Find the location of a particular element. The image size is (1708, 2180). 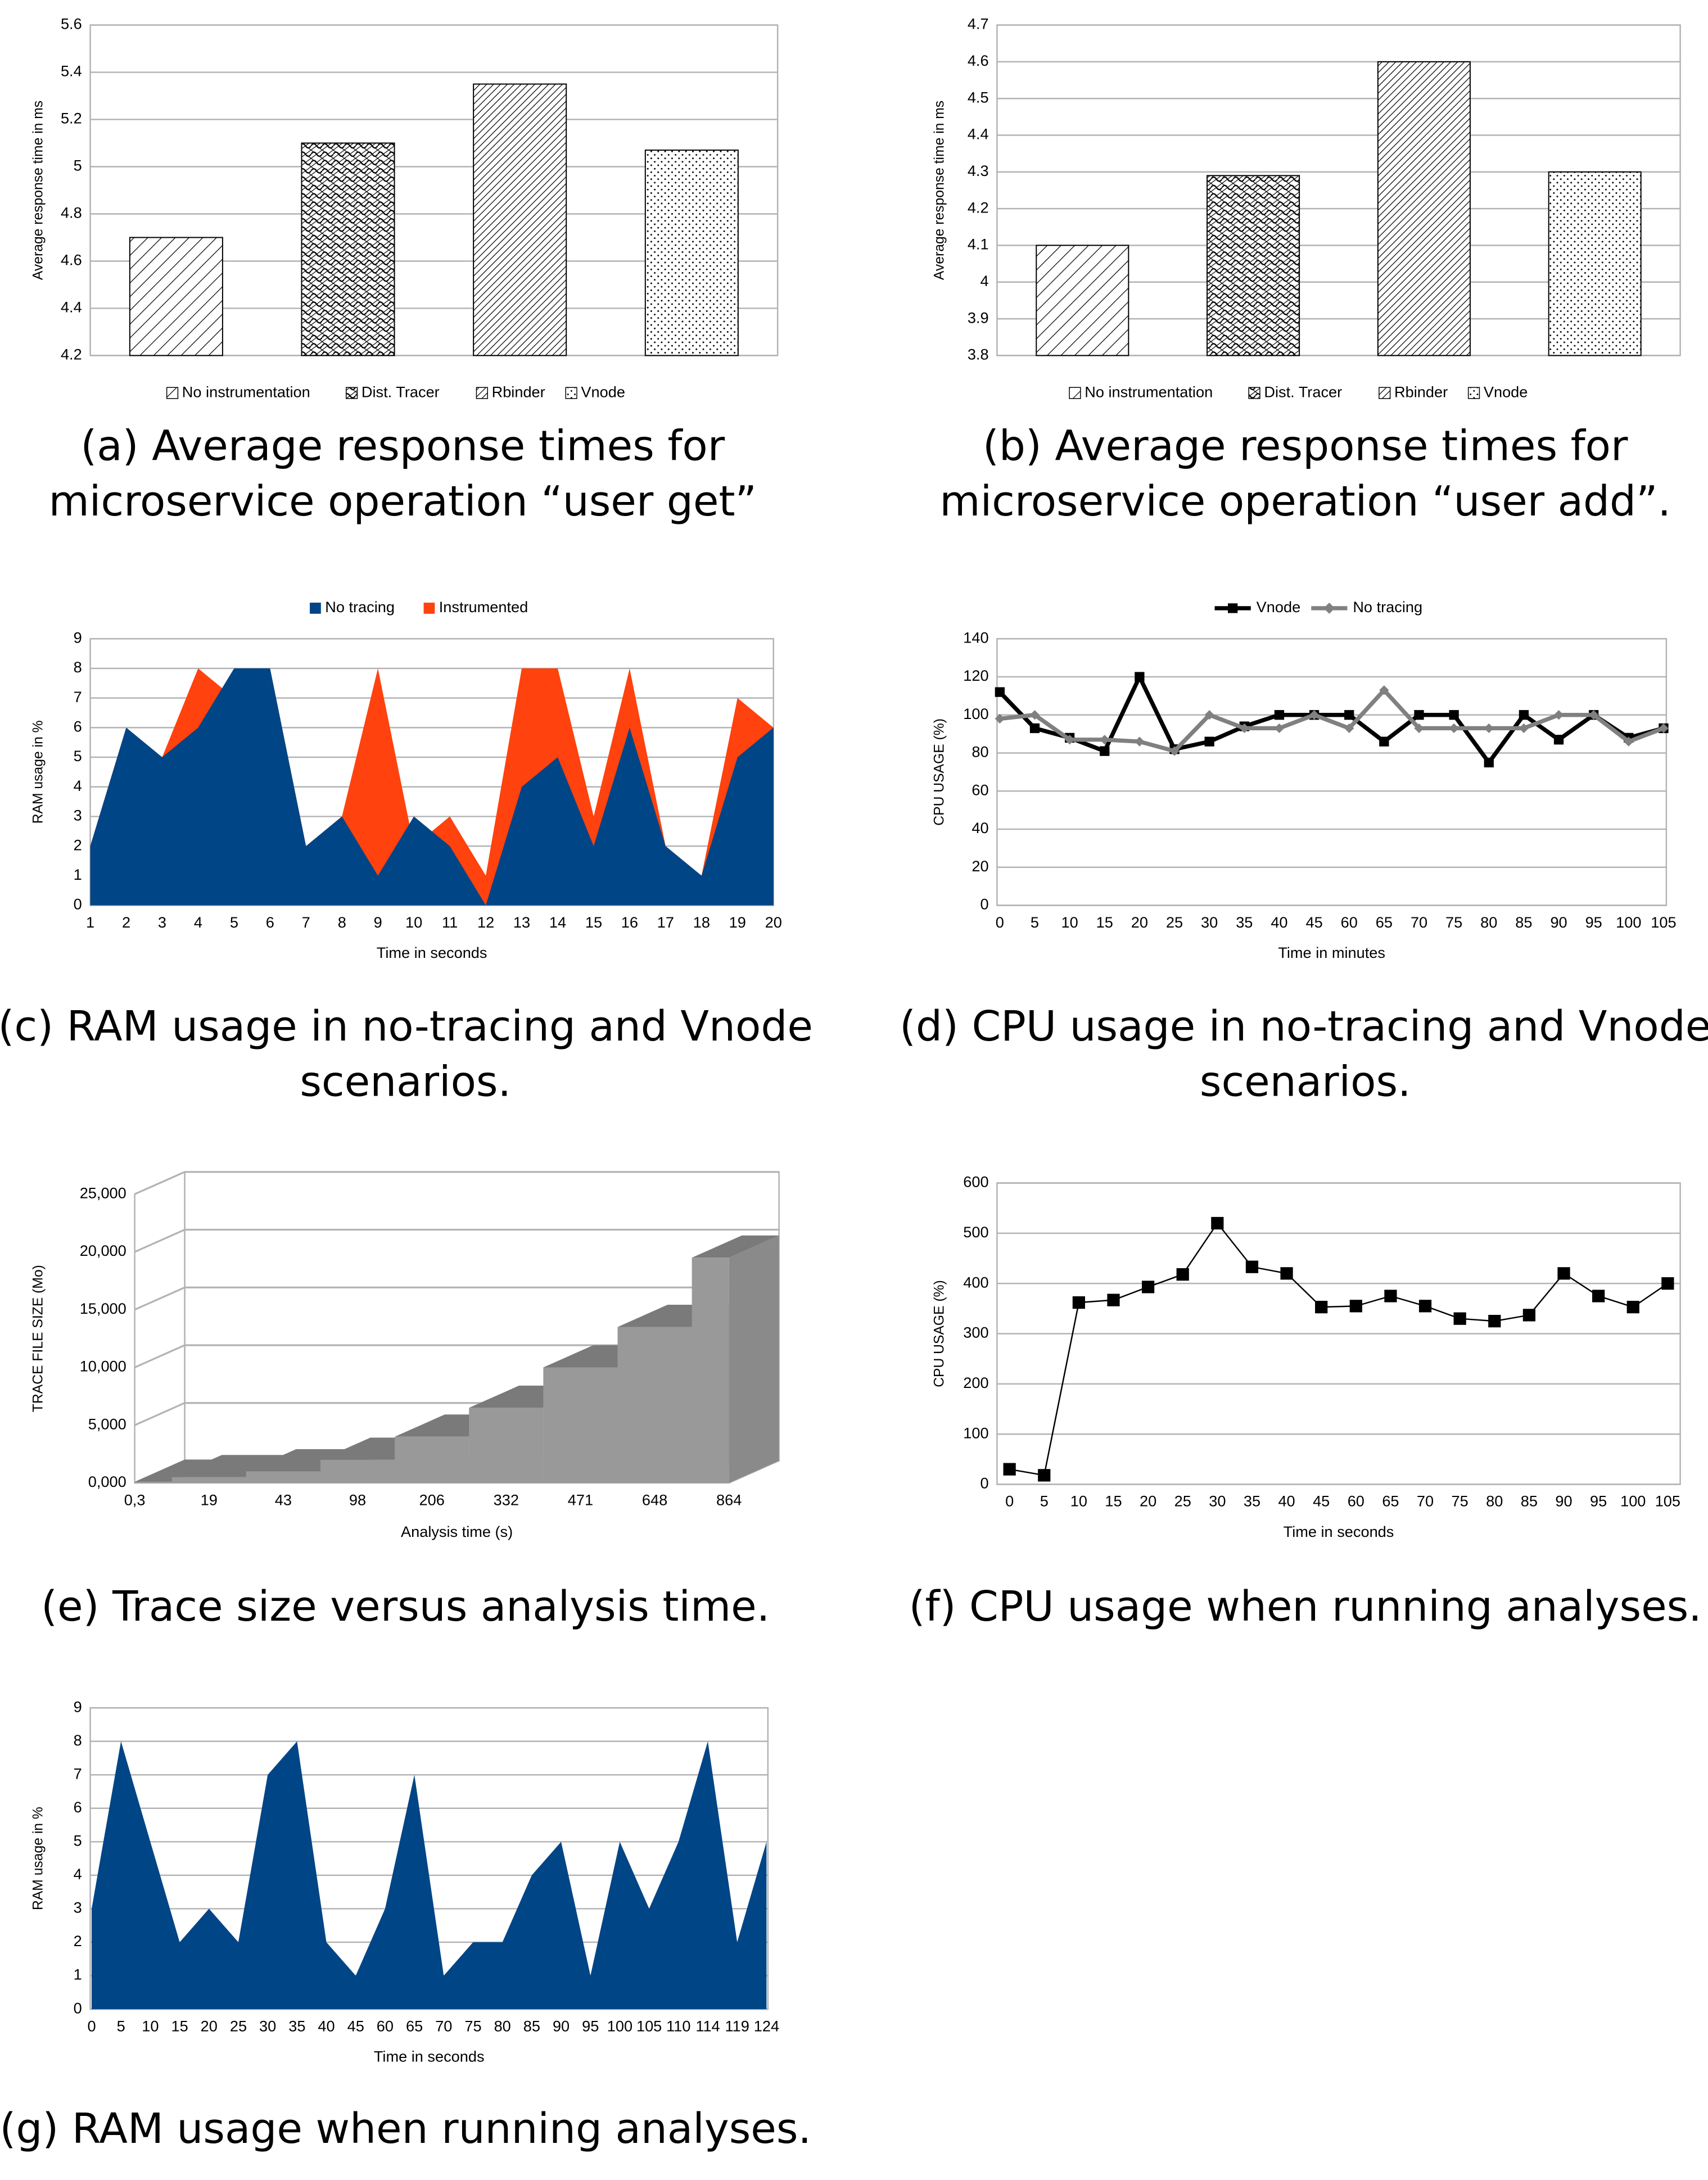

x-tick-label: 110 is located at coordinates (678, 2026).